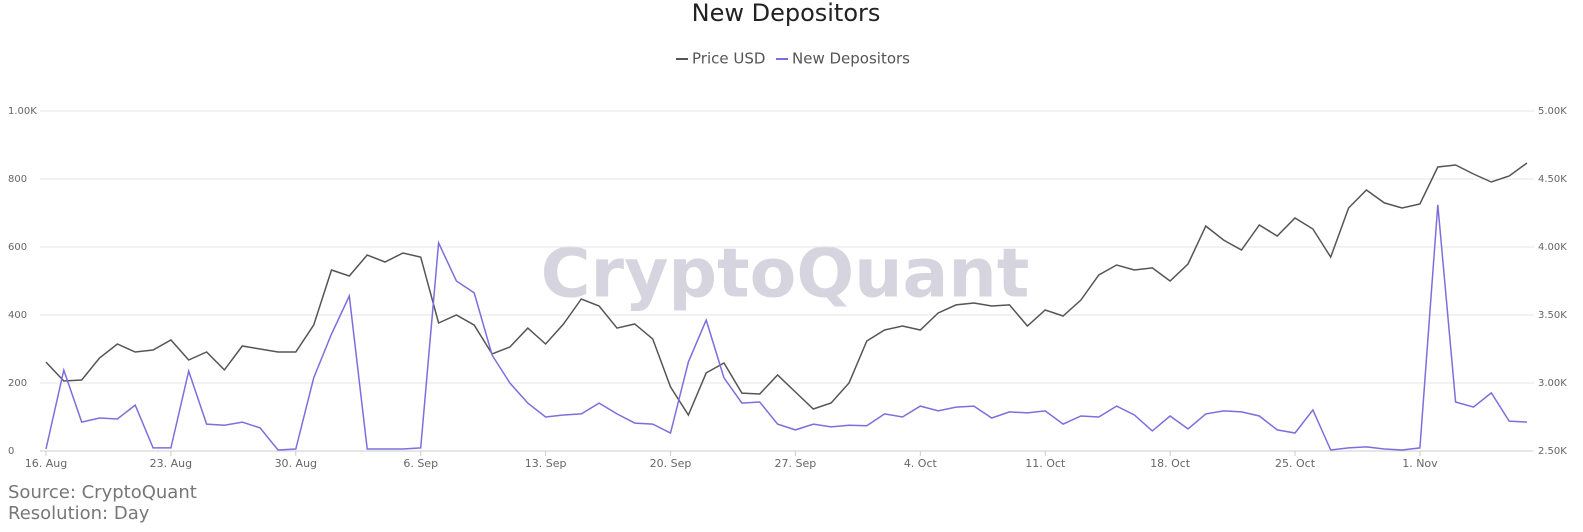  What do you see at coordinates (1552, 451) in the screenshot?
I see `y2-tick-label: 2.50K` at bounding box center [1552, 451].